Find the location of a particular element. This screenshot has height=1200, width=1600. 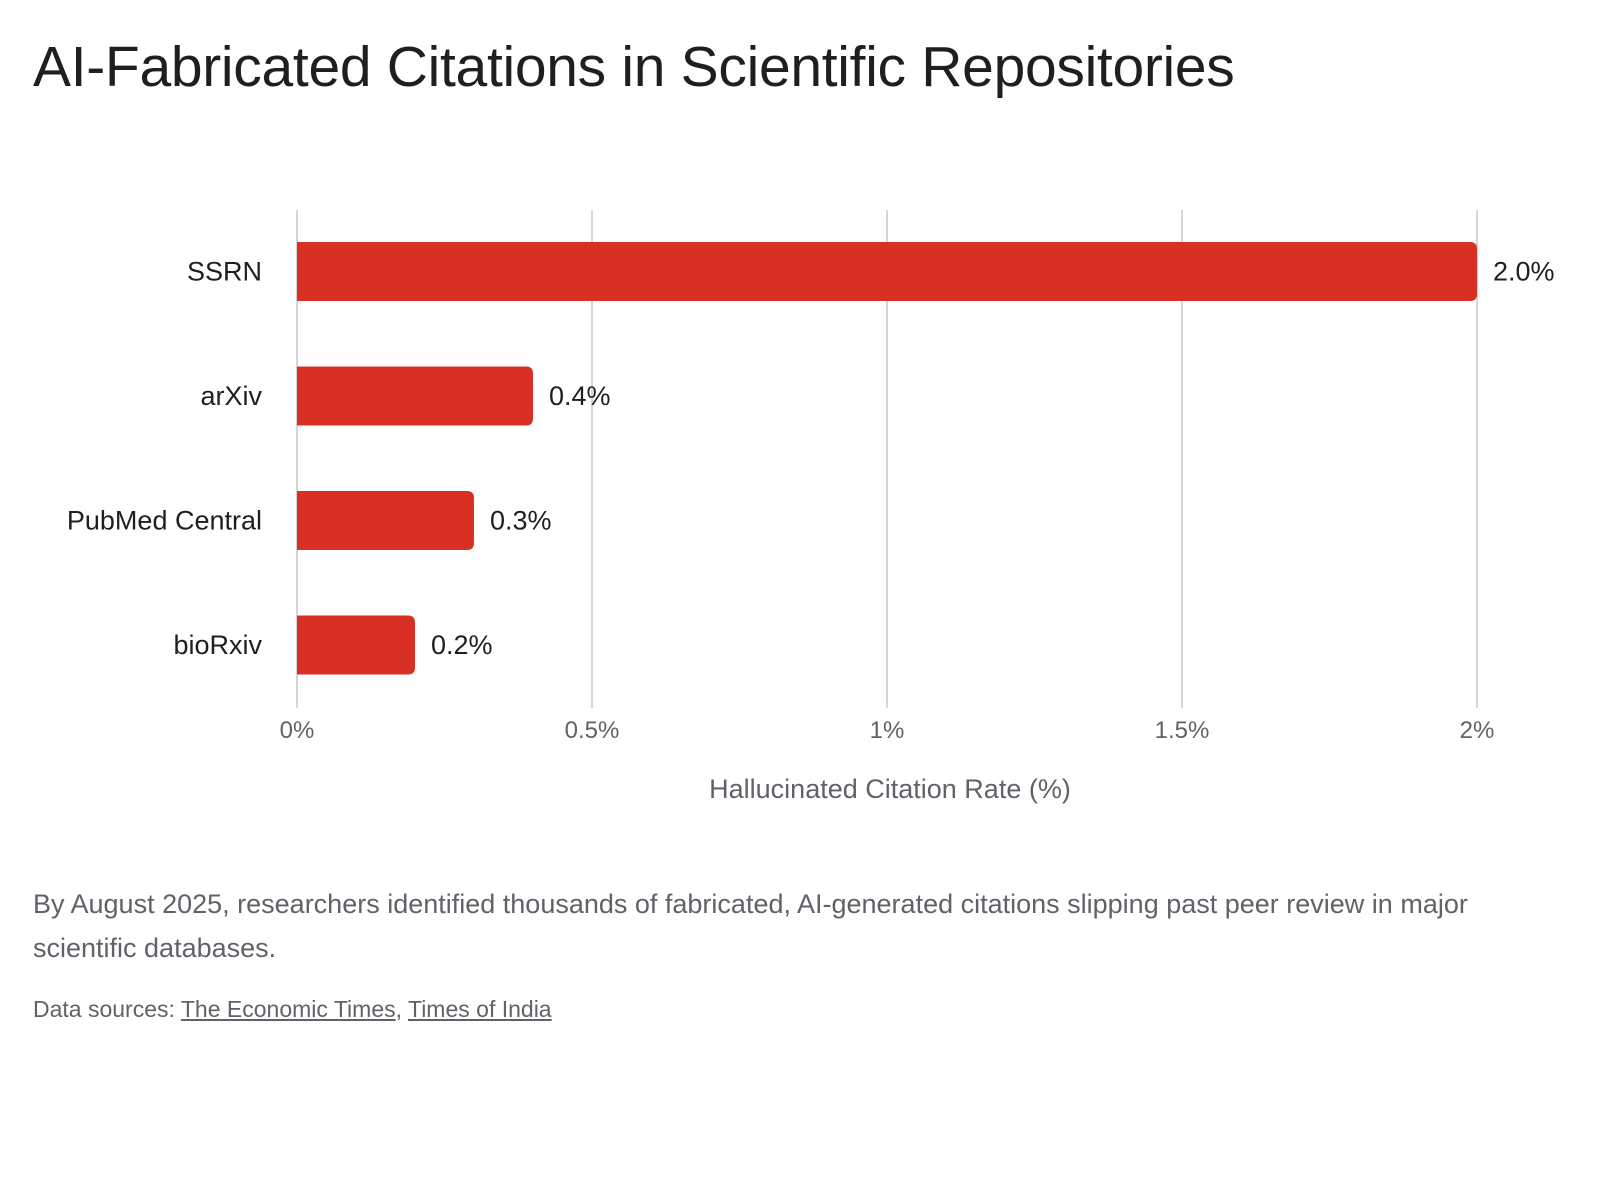

x-tick-label: 0.5% is located at coordinates (592, 730).